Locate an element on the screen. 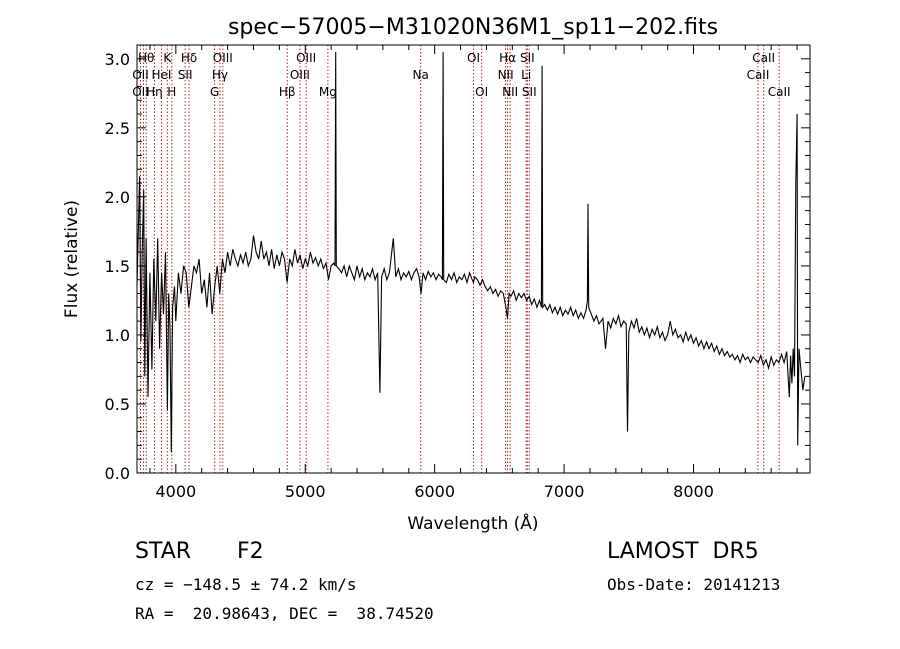 This screenshot has width=900, height=649. chart-title: spec−57005−M31020N36M1_sp11−202.fits is located at coordinates (473, 27).